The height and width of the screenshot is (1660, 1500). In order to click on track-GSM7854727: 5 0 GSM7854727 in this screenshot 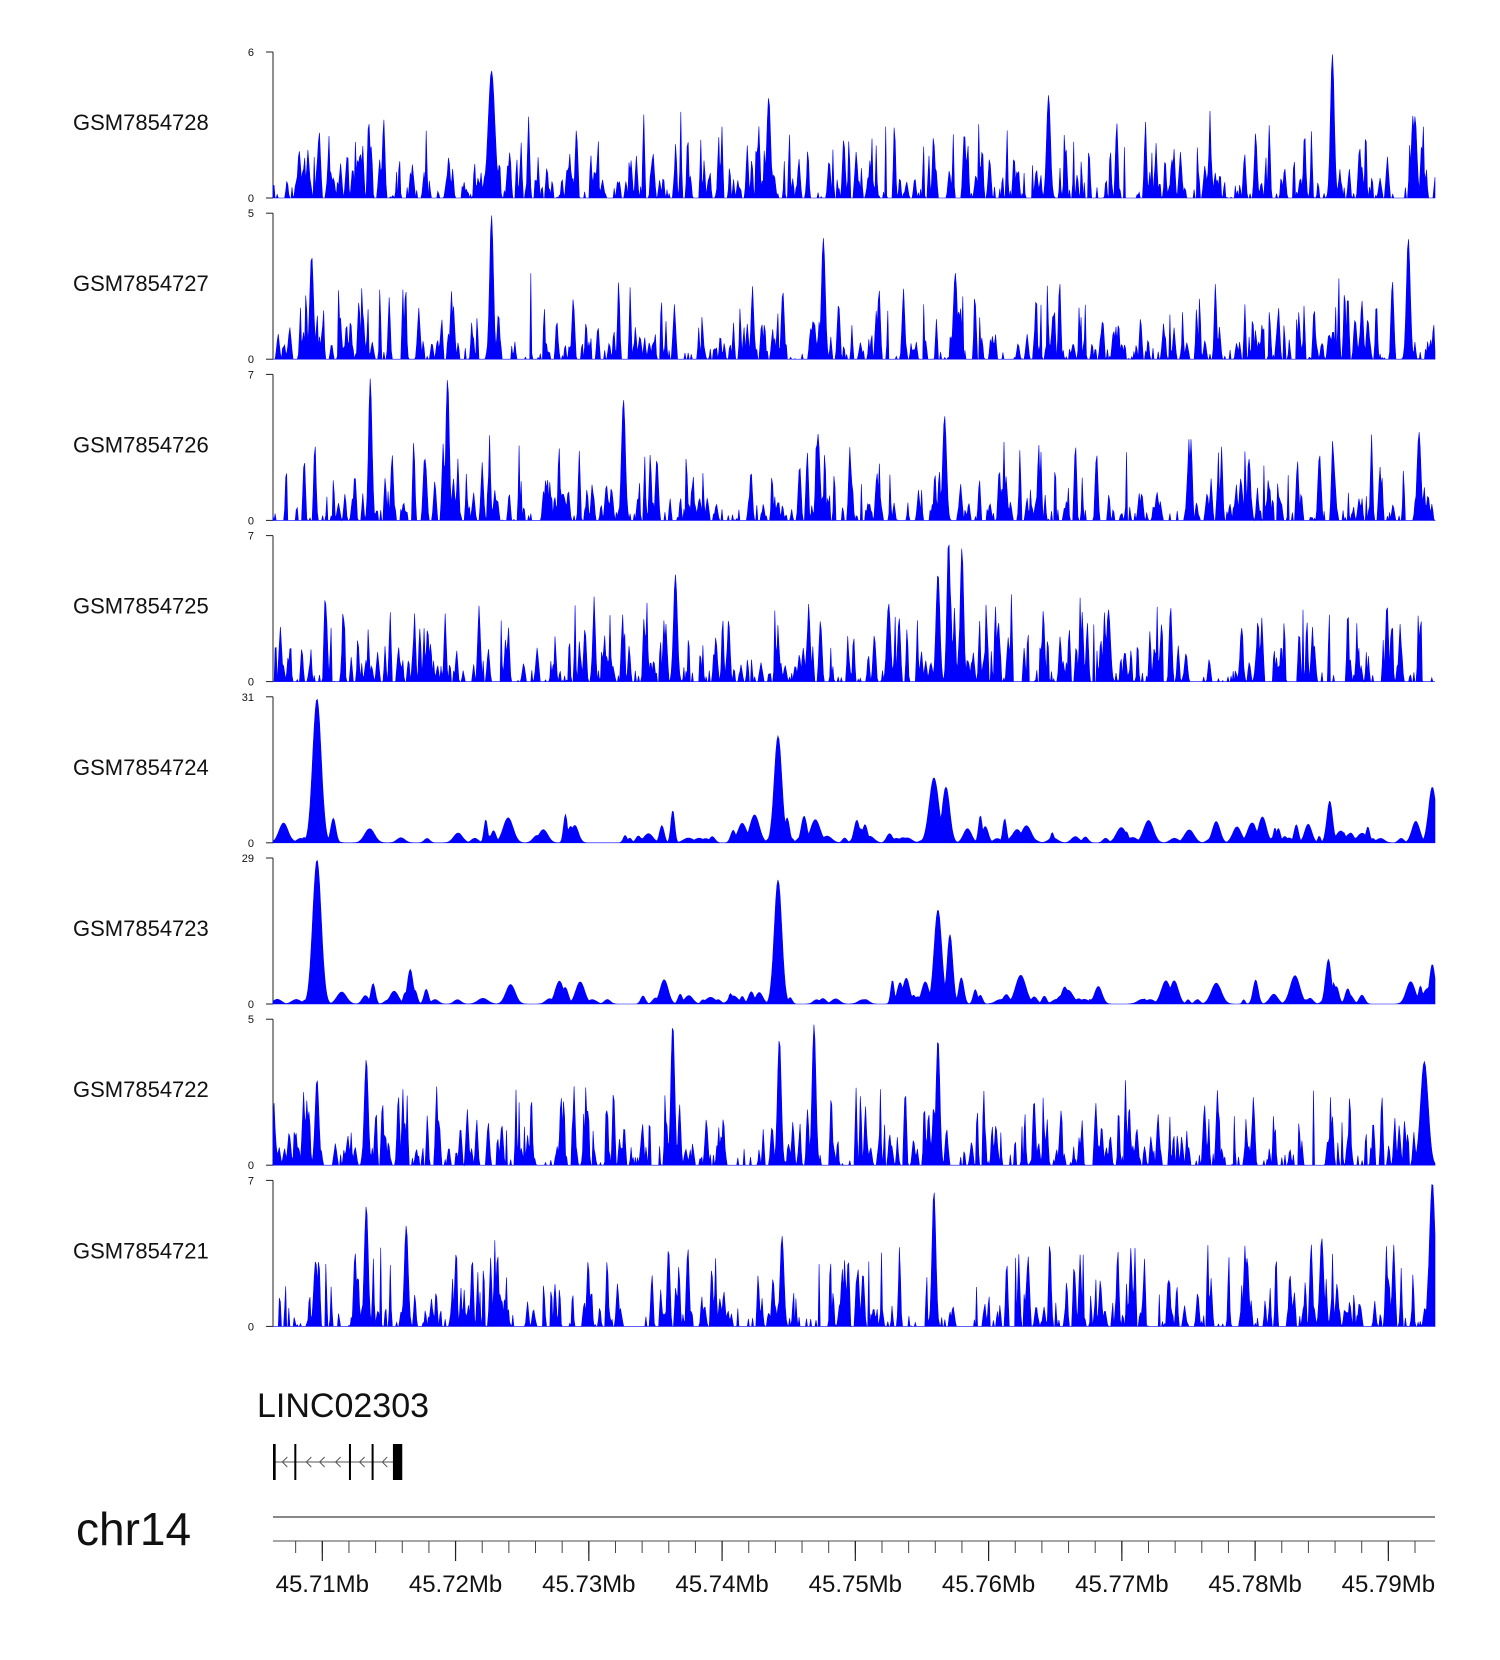, I will do `click(754, 287)`.